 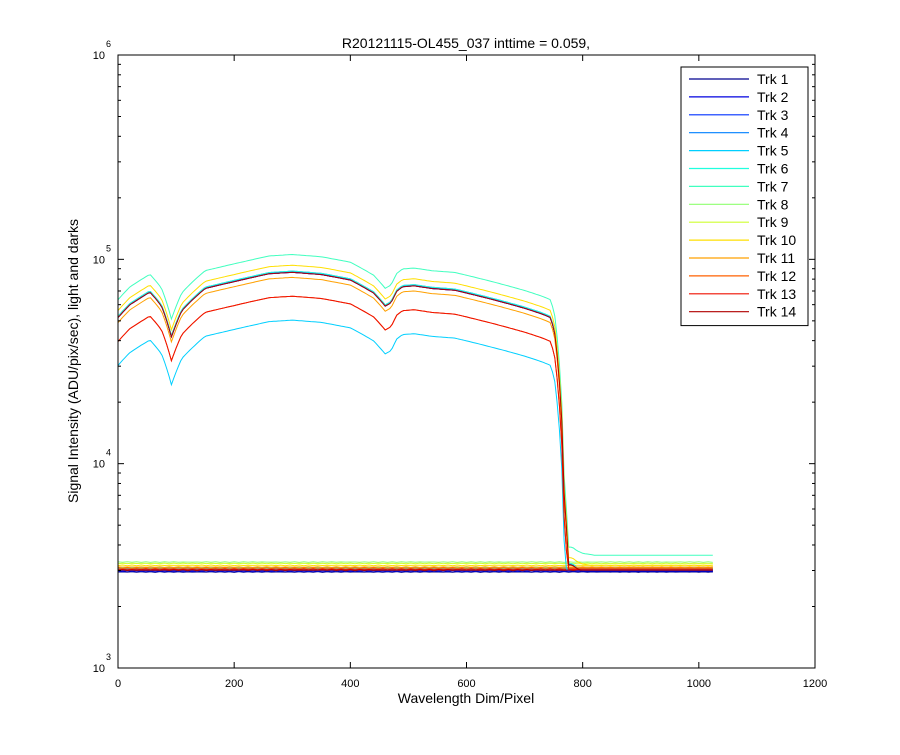 I want to click on legend-label: Trk 2, so click(x=773, y=97).